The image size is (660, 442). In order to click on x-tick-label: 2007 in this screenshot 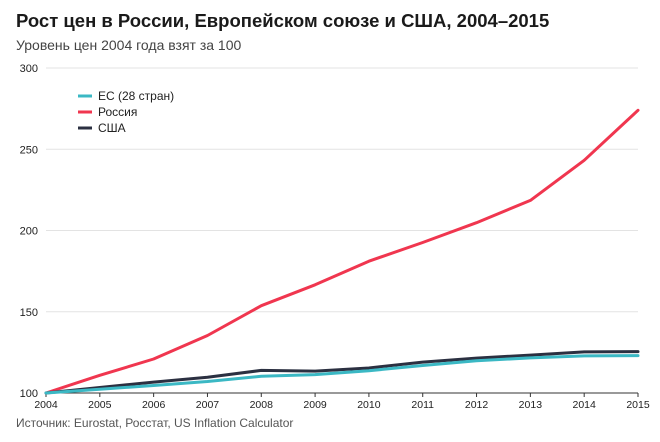, I will do `click(208, 405)`.